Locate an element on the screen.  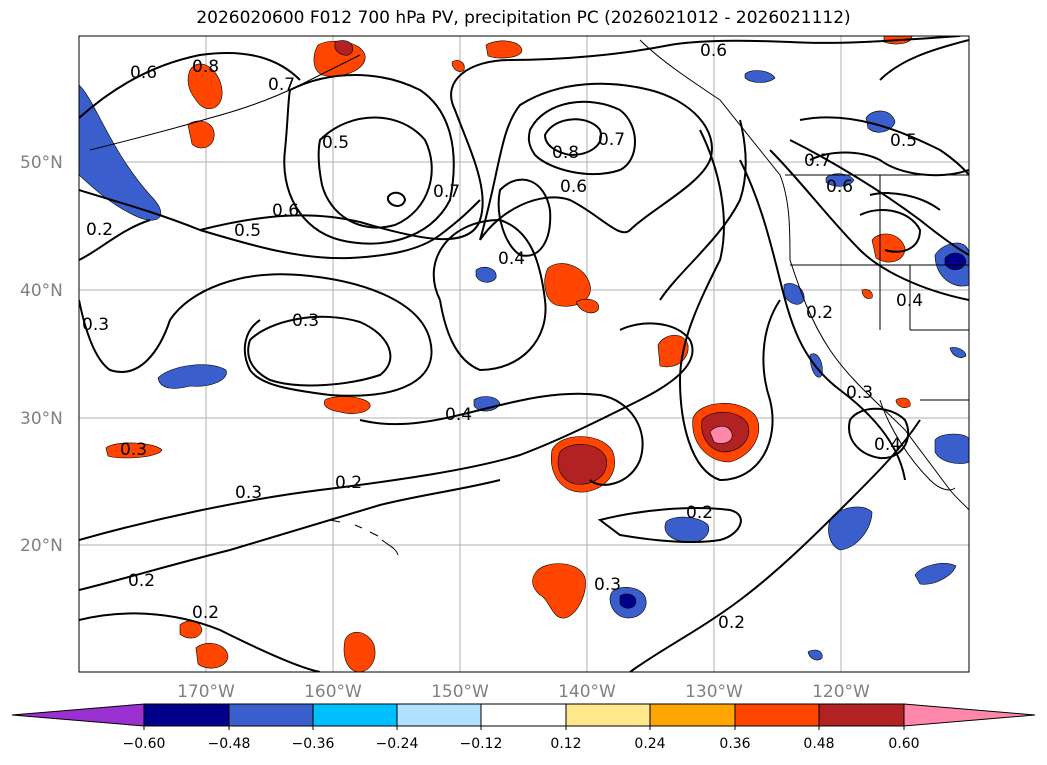
colorbar-tick-label: −0.12 is located at coordinates (481, 744).